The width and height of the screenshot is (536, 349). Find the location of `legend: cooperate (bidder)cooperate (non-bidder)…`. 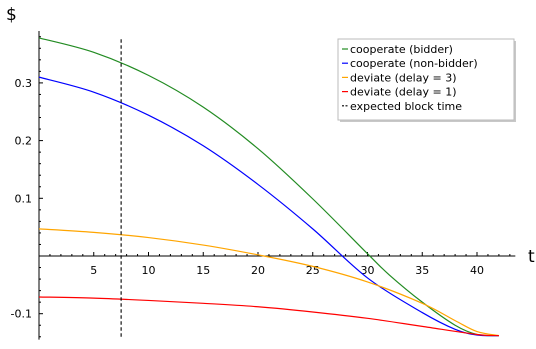

legend: cooperate (bidder)cooperate (non-bidder)… is located at coordinates (426, 80).